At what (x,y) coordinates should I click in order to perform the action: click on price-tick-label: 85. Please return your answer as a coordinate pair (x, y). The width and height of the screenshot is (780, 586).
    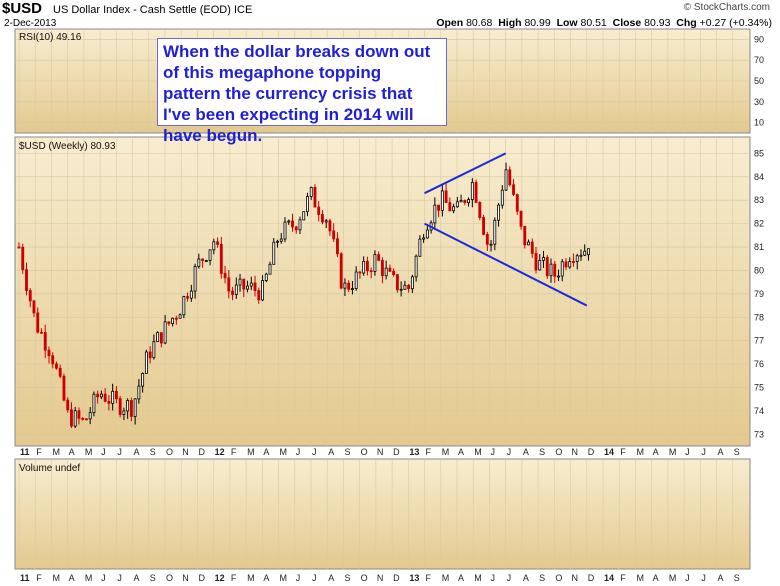
    Looking at the image, I should click on (759, 153).